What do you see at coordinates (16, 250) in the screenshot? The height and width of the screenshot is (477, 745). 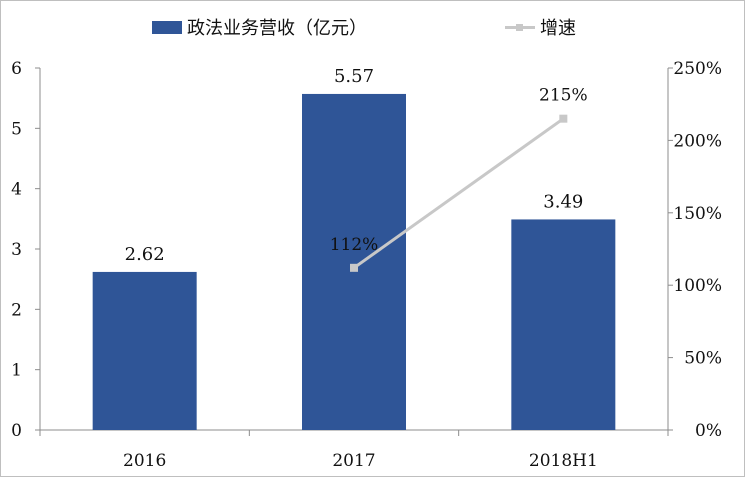 I see `y-left-tick-label: 3` at bounding box center [16, 250].